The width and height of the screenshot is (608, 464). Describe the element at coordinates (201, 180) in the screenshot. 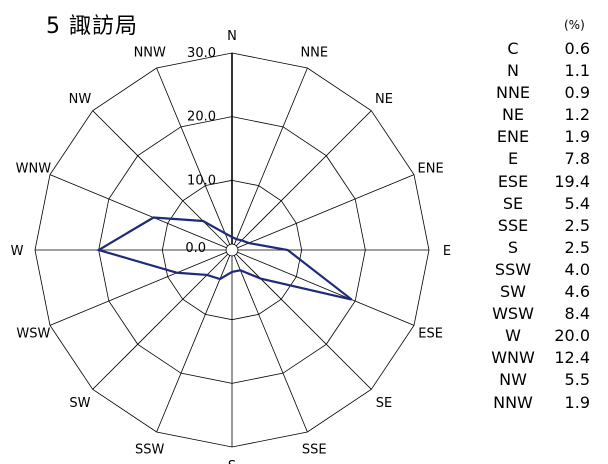

I see `tick-label: 10.0` at that location.